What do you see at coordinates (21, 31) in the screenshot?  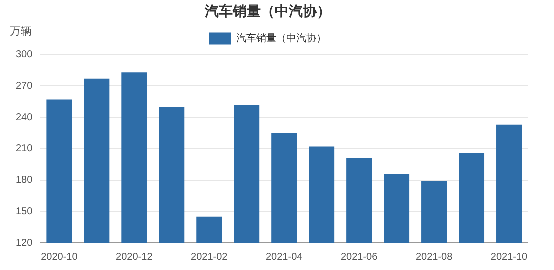 I see `y-axis-title: 万辆` at bounding box center [21, 31].